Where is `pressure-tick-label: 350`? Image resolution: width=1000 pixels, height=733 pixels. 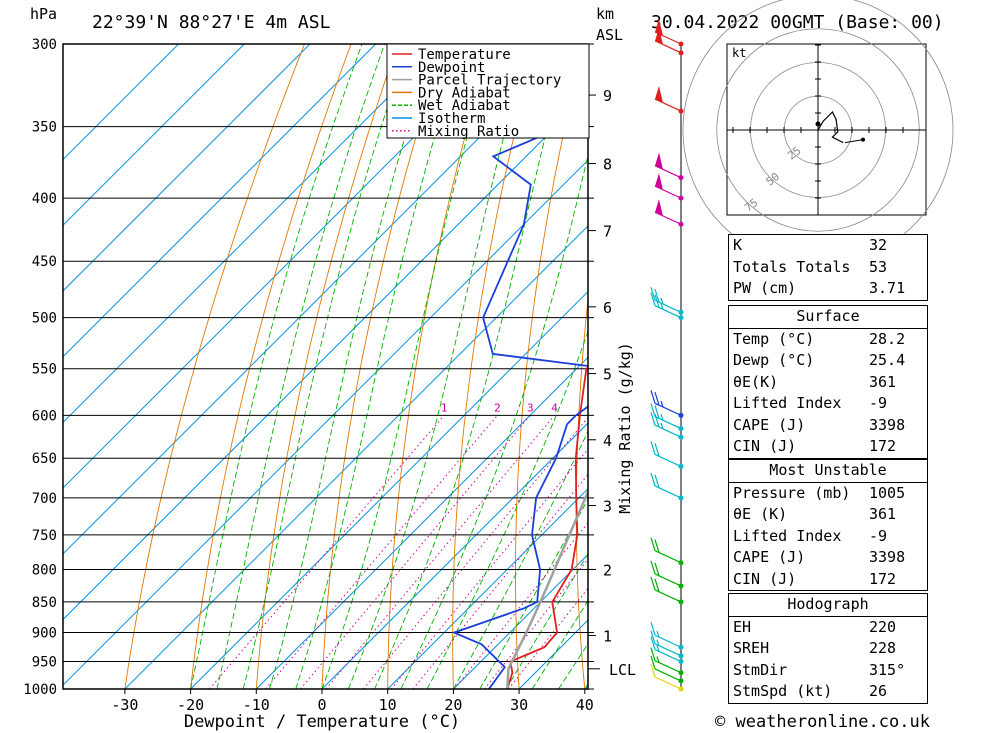 pressure-tick-label: 350 is located at coordinates (44, 128).